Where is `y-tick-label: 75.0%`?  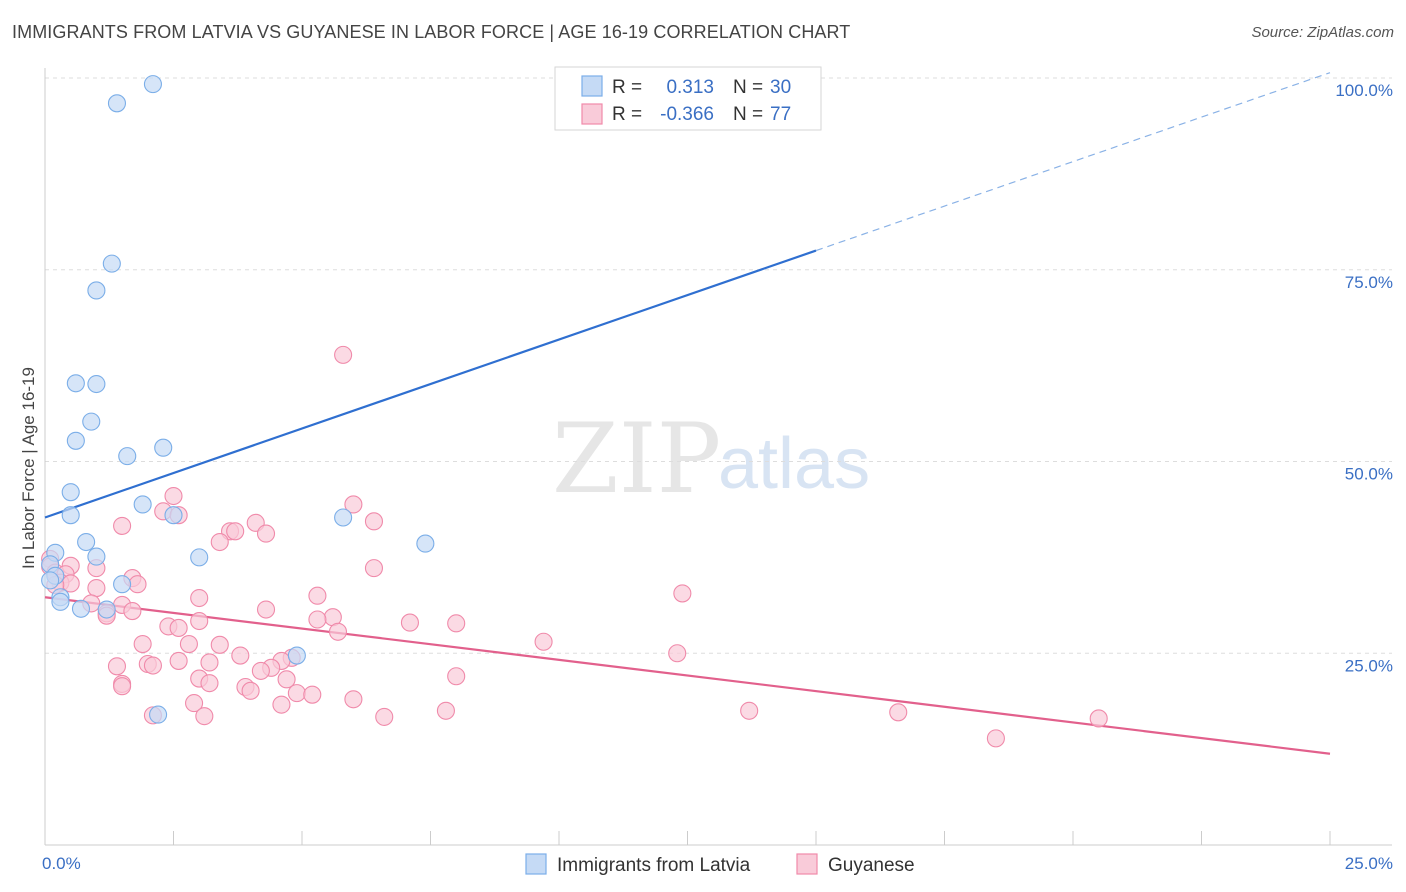
y-tick-label: 75.0% is located at coordinates (1369, 282).